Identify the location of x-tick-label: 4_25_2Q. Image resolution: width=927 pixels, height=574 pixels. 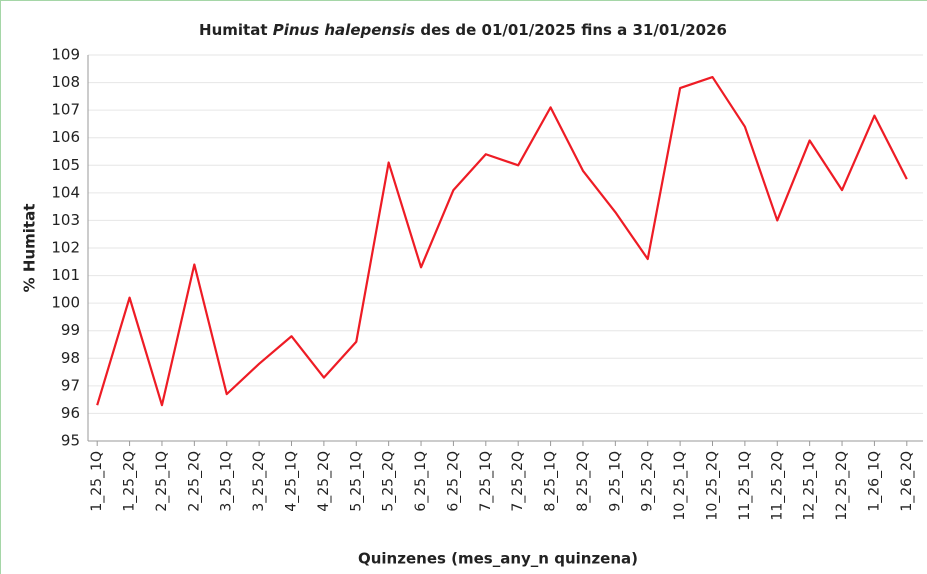
(324, 481).